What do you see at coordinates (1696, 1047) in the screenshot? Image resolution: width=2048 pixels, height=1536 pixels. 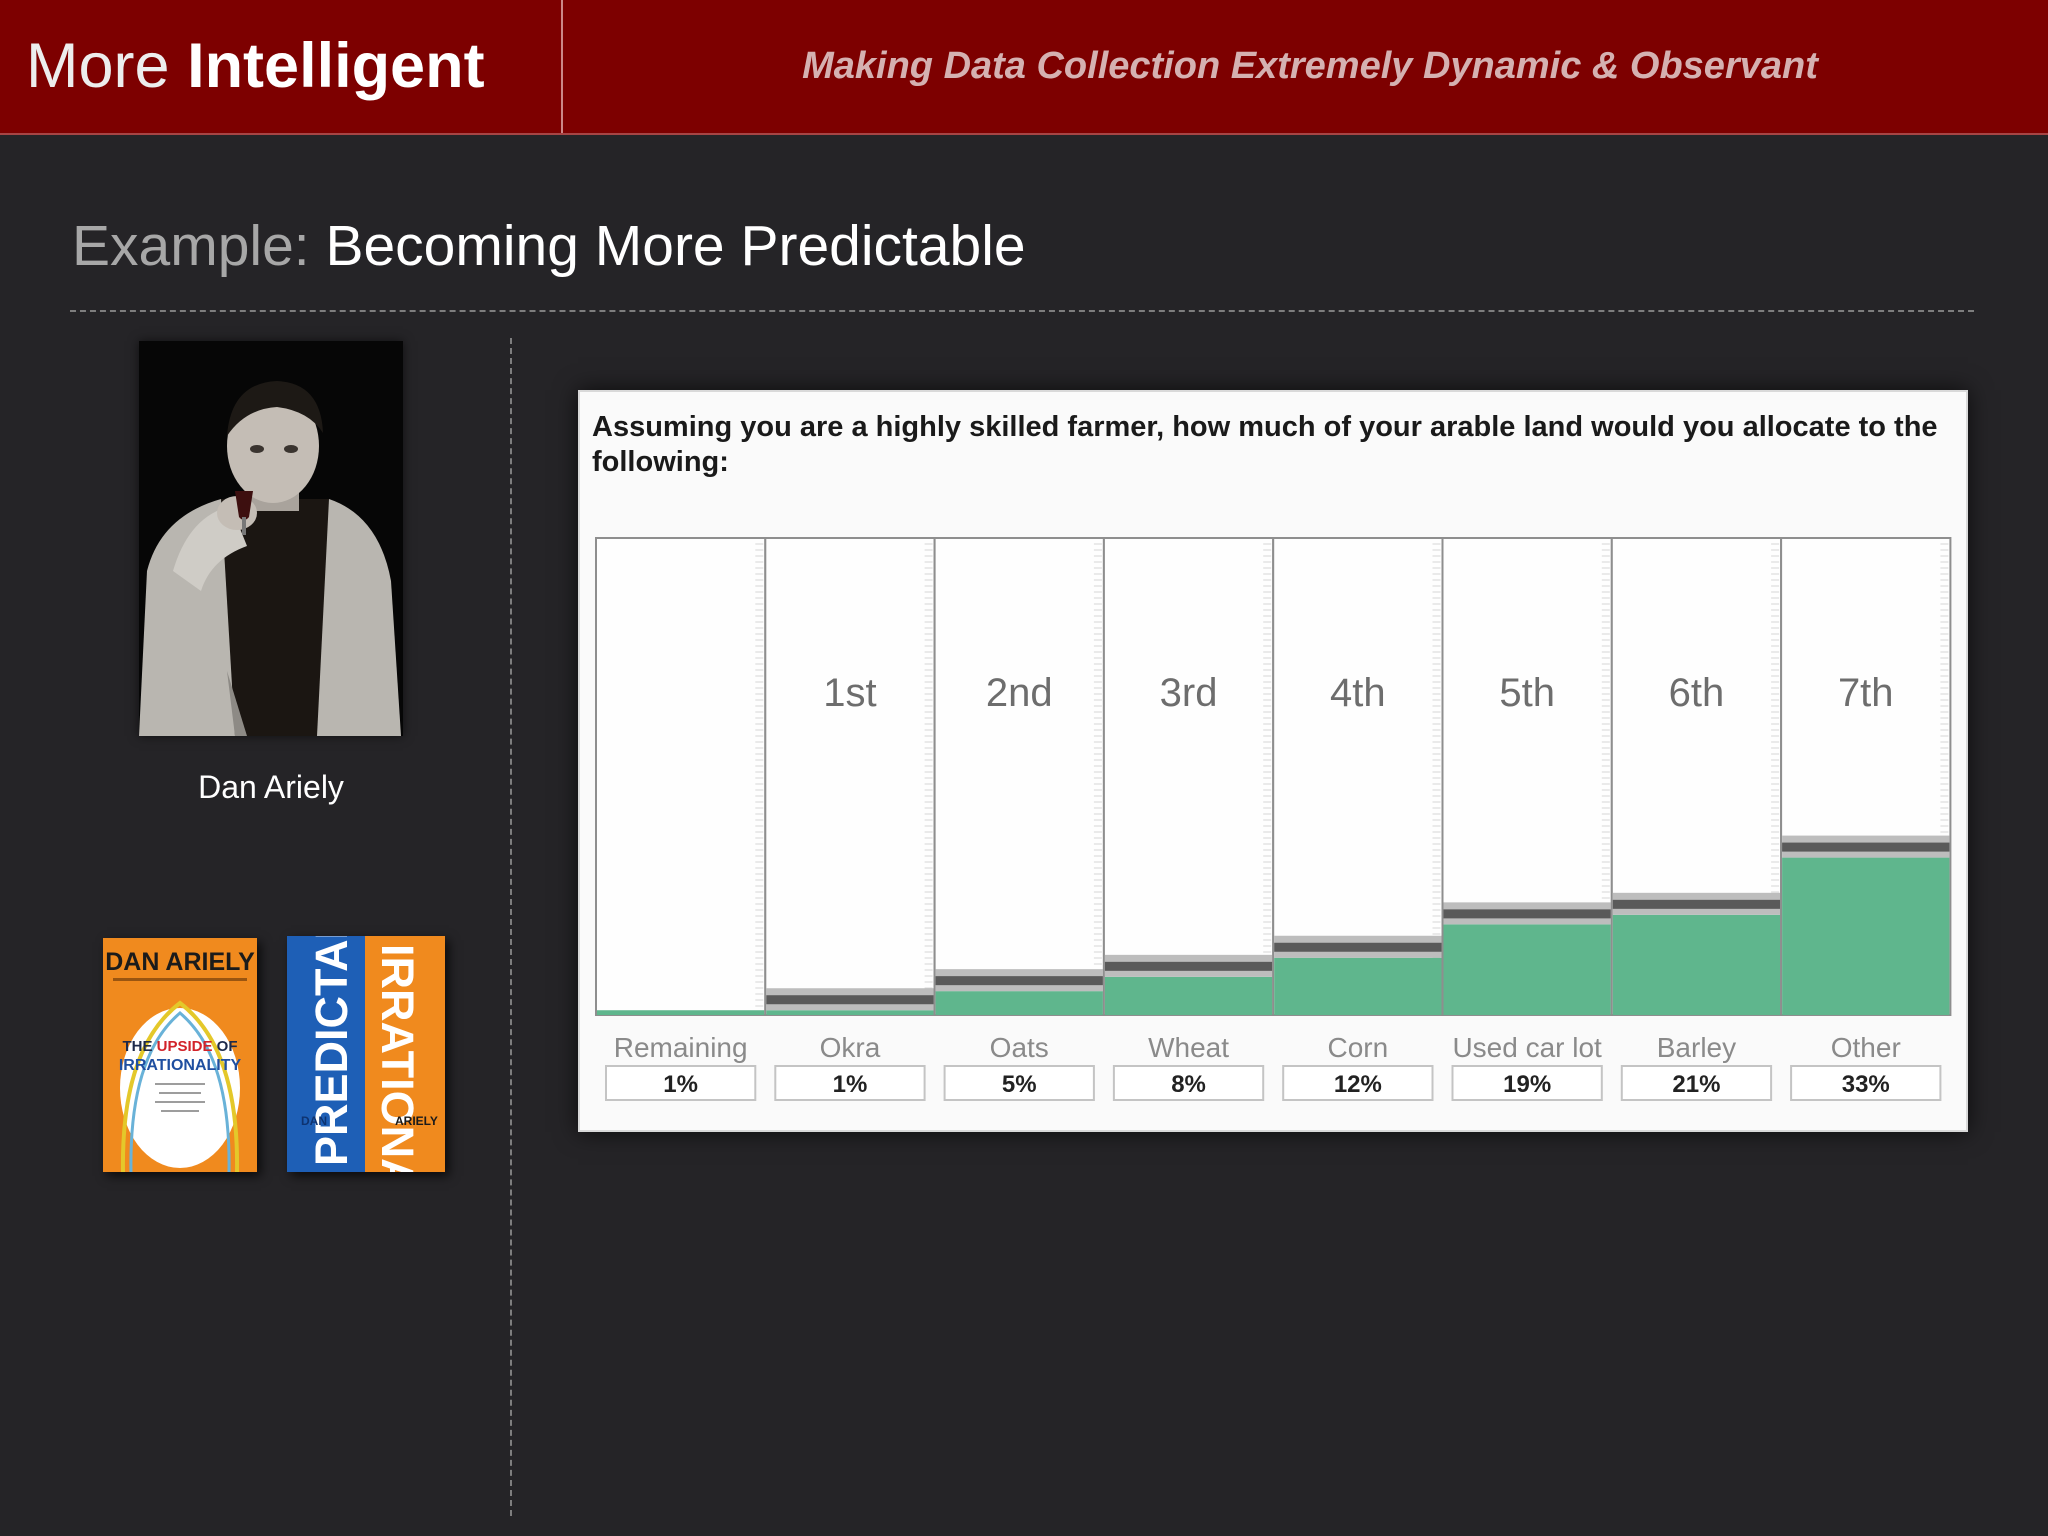 I see `category-label-barley: Barley` at bounding box center [1696, 1047].